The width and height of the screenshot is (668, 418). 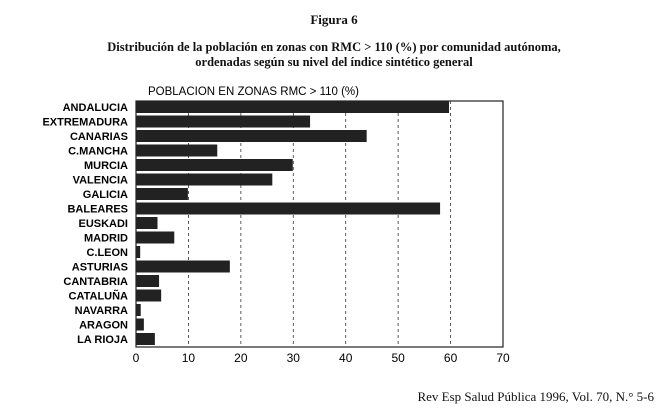 I want to click on x-tick-label: 50, so click(x=398, y=358).